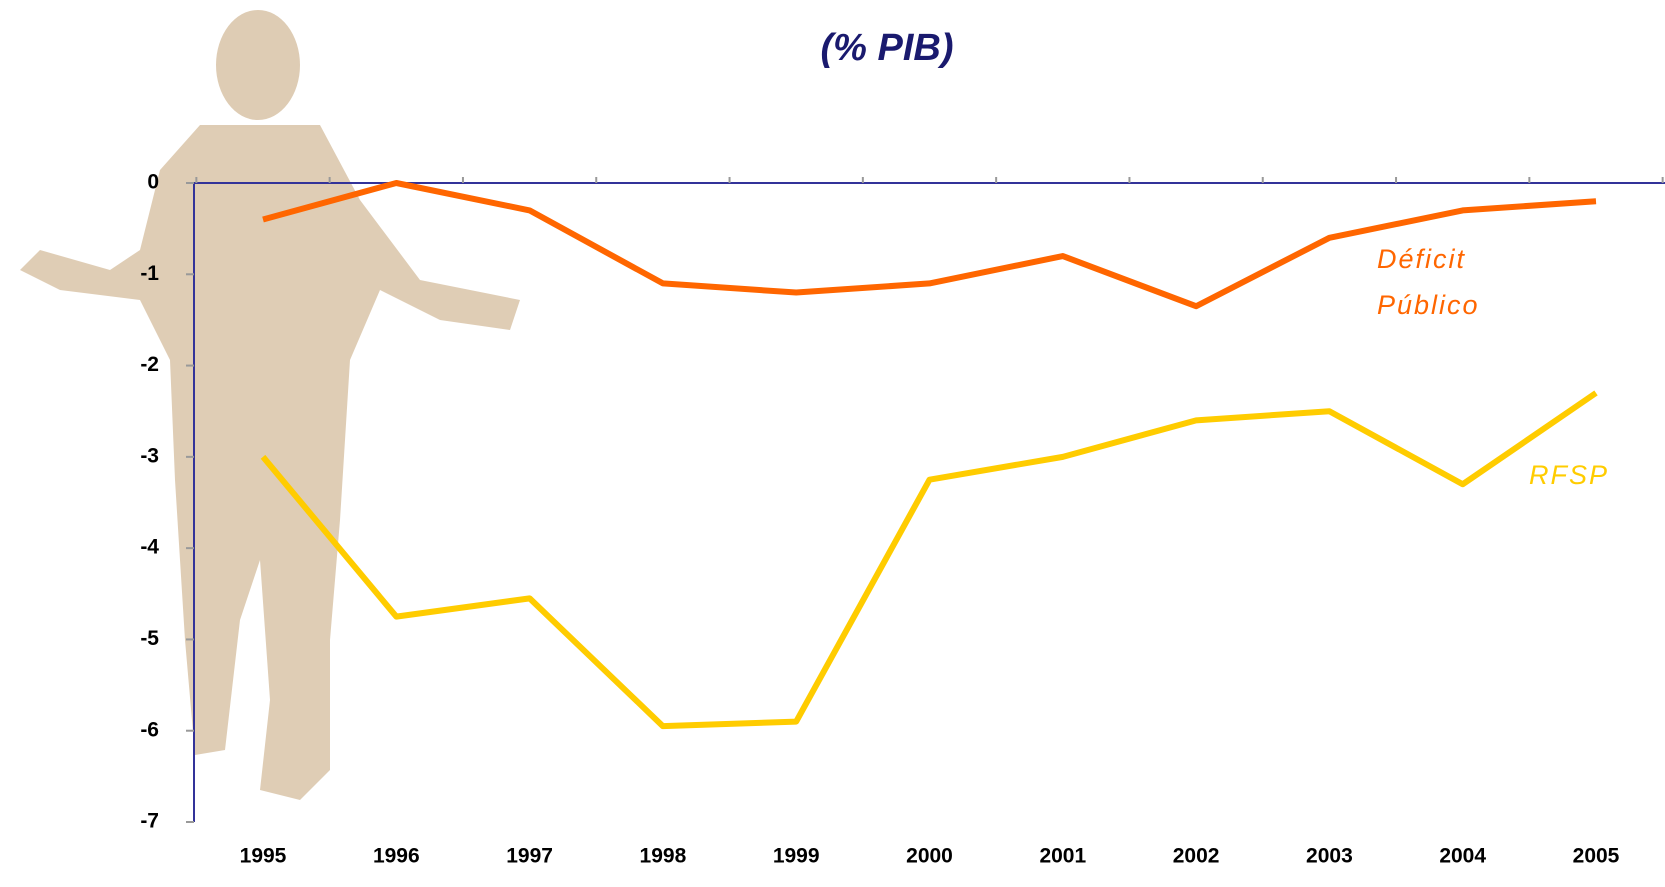 The image size is (1665, 887). I want to click on y-tick-label: -6, so click(149, 729).